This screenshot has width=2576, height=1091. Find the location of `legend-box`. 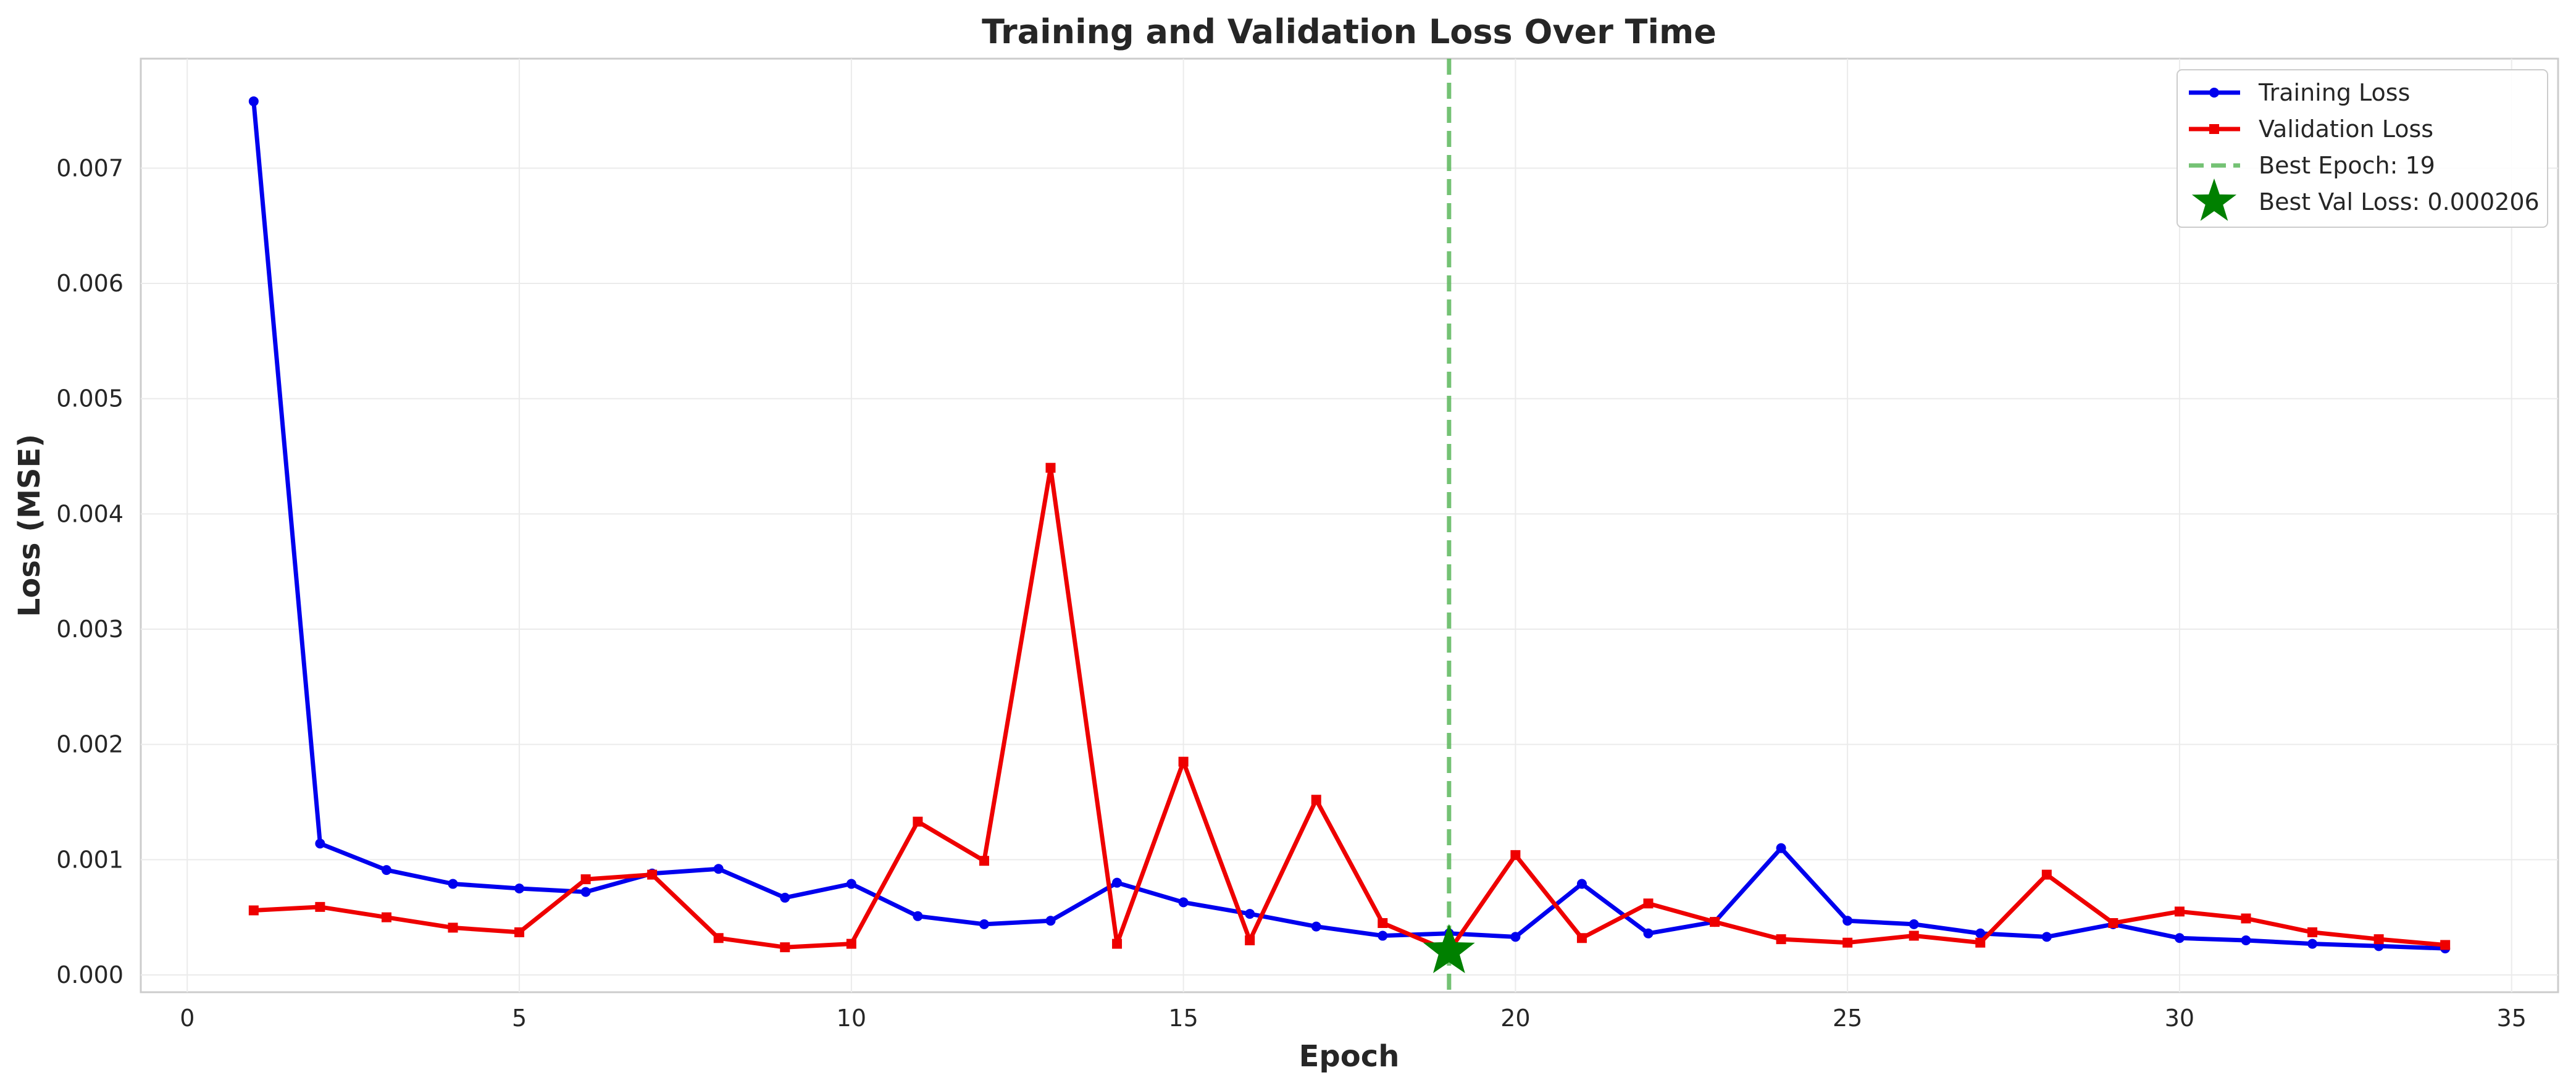

legend-box is located at coordinates (2362, 148).